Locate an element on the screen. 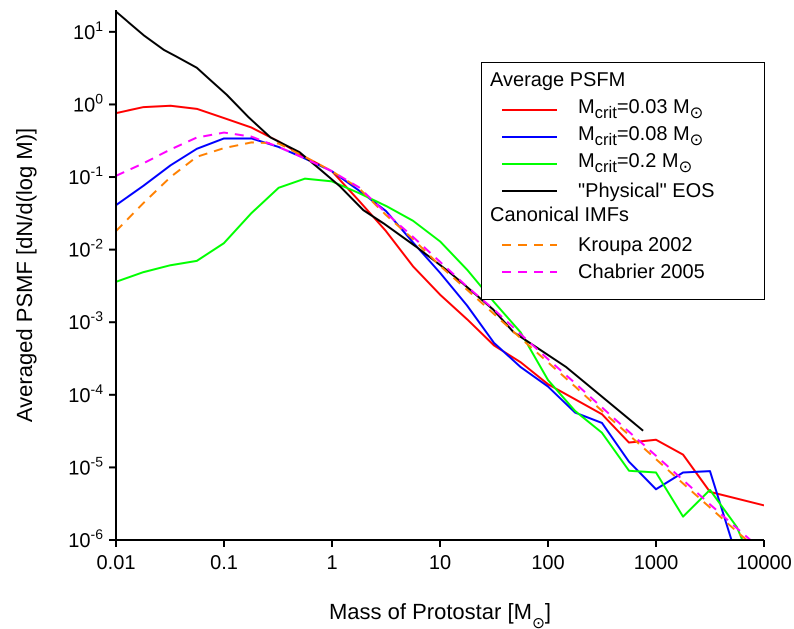  annotation: Canonical IMFs is located at coordinates (560, 216).